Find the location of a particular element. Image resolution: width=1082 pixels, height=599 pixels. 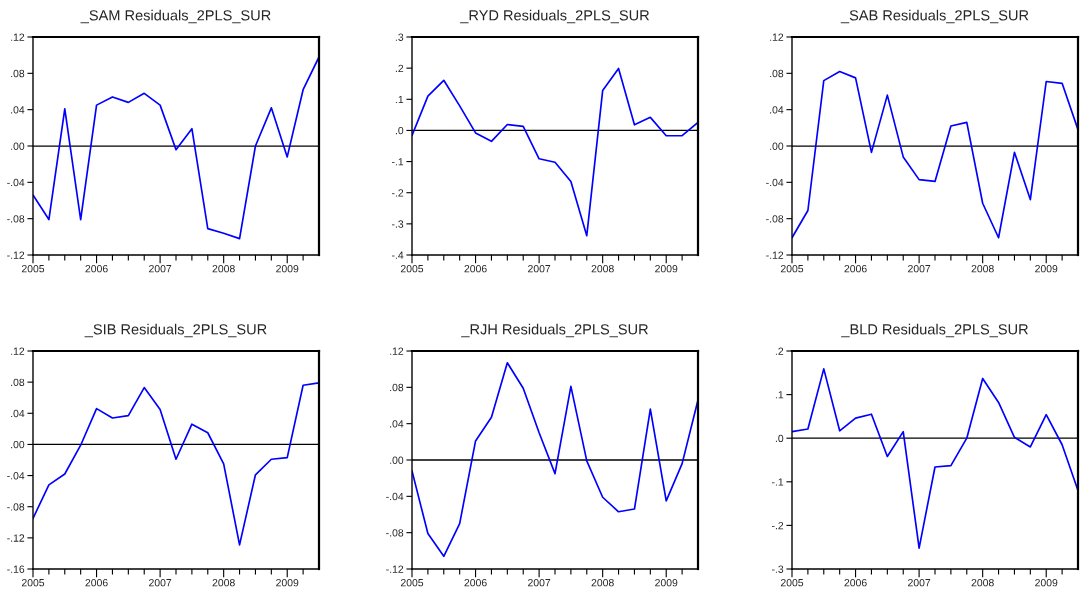

chart-title: _SAB Residuals_2PLS_SUR is located at coordinates (934, 16).